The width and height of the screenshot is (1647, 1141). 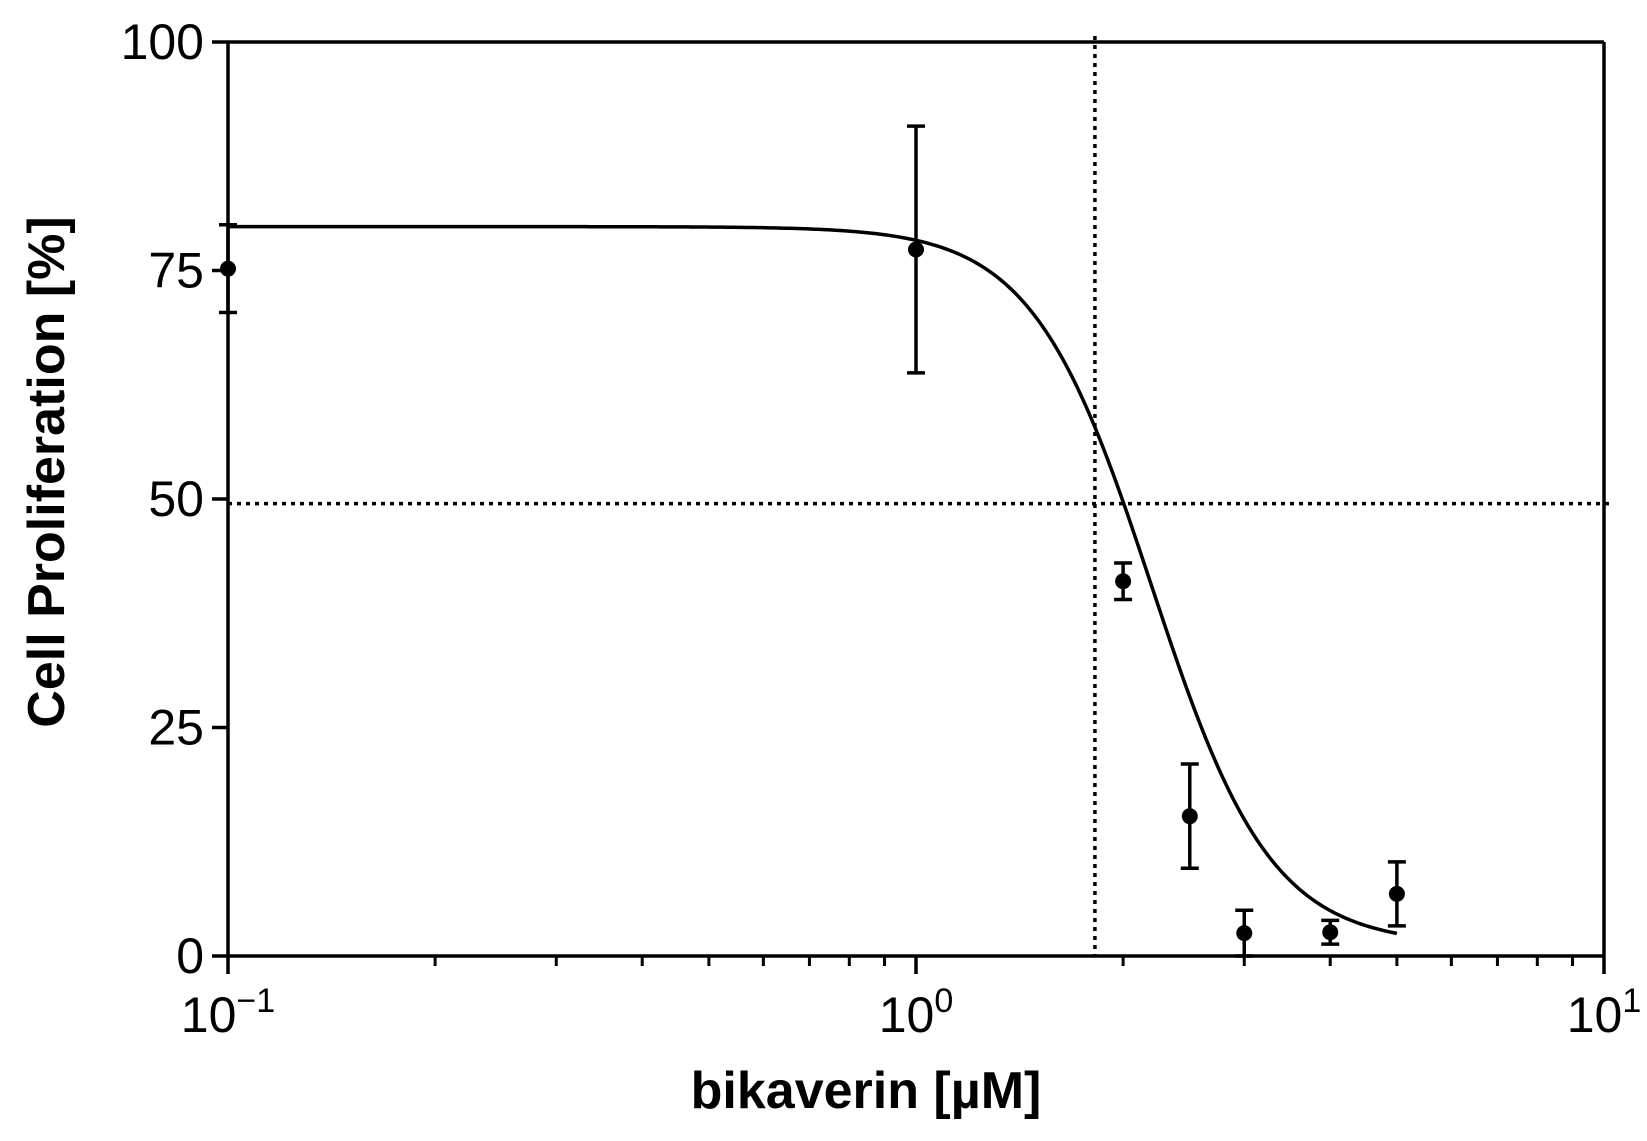 I want to click on y-tick-label: 25, so click(x=176, y=728).